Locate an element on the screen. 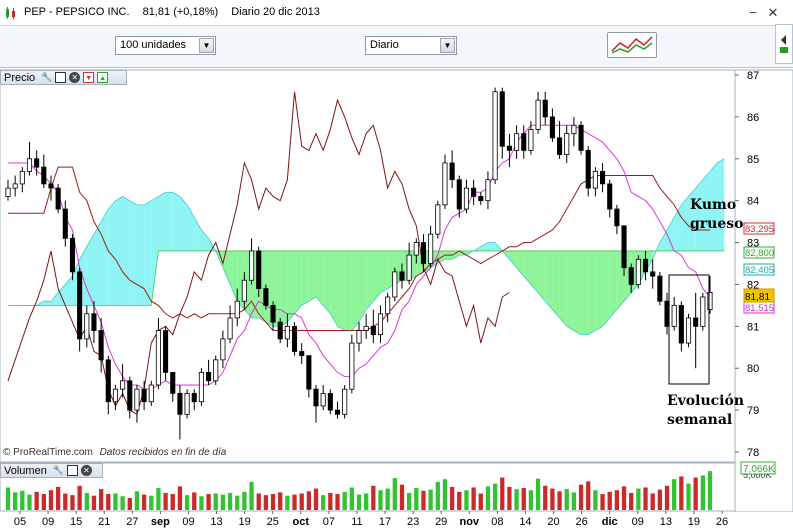 Image resolution: width=793 pixels, height=528 pixels. close-window-icon: ✕ is located at coordinates (773, 12).